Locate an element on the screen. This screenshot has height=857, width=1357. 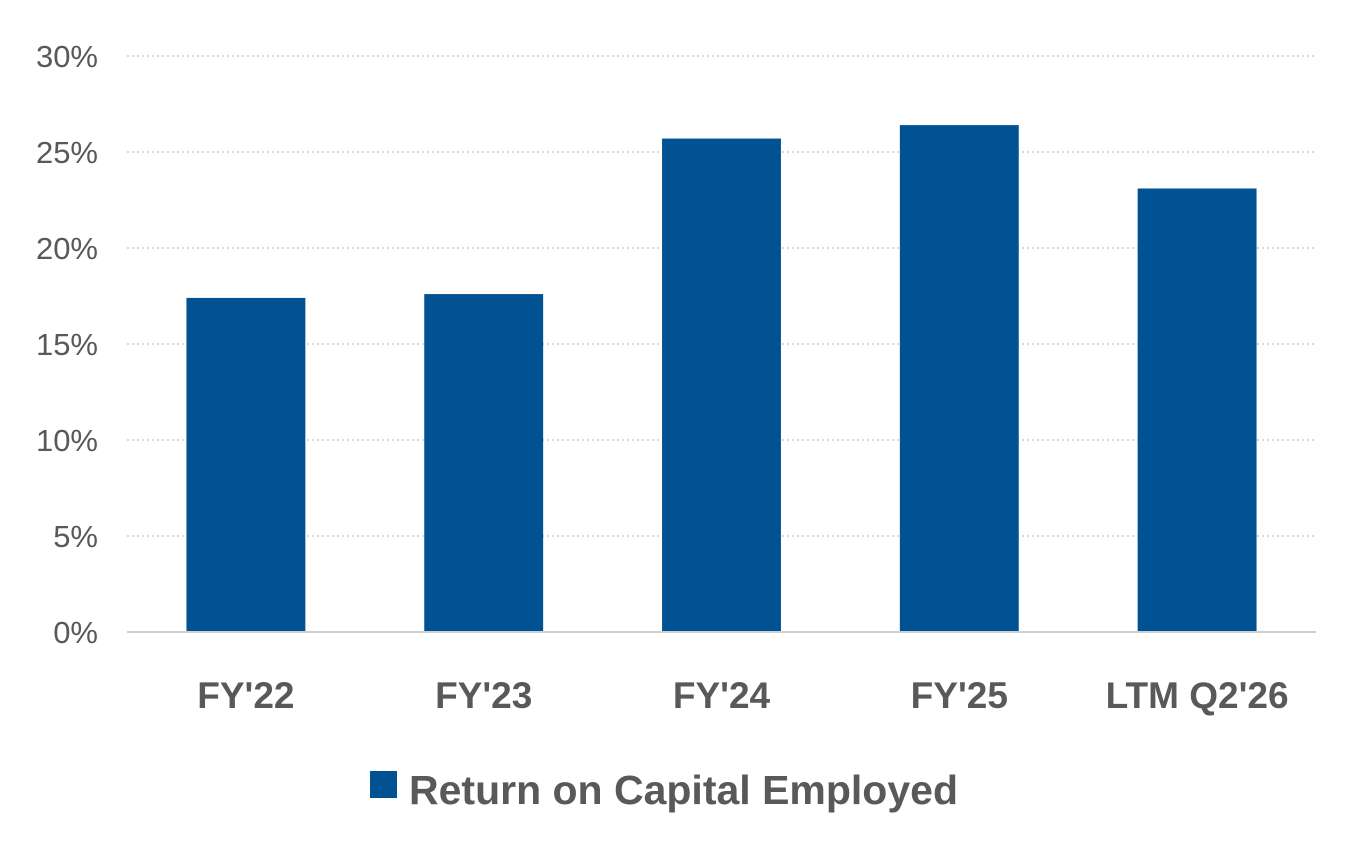
y-tick-label: 5% is located at coordinates (75, 536).